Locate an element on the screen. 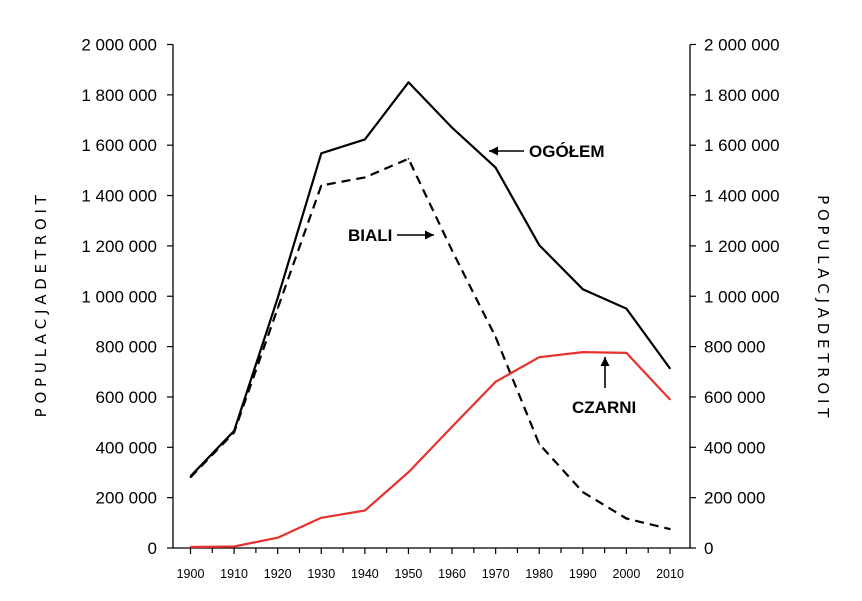  annotation-biali: BIALI is located at coordinates (370, 235).